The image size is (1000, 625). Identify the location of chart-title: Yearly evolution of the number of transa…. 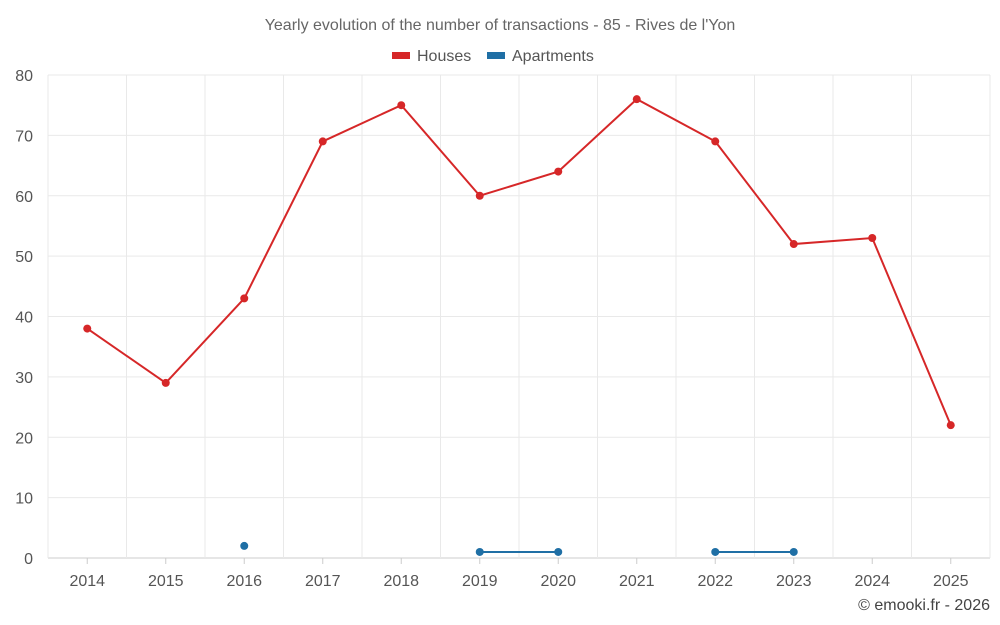
(500, 25).